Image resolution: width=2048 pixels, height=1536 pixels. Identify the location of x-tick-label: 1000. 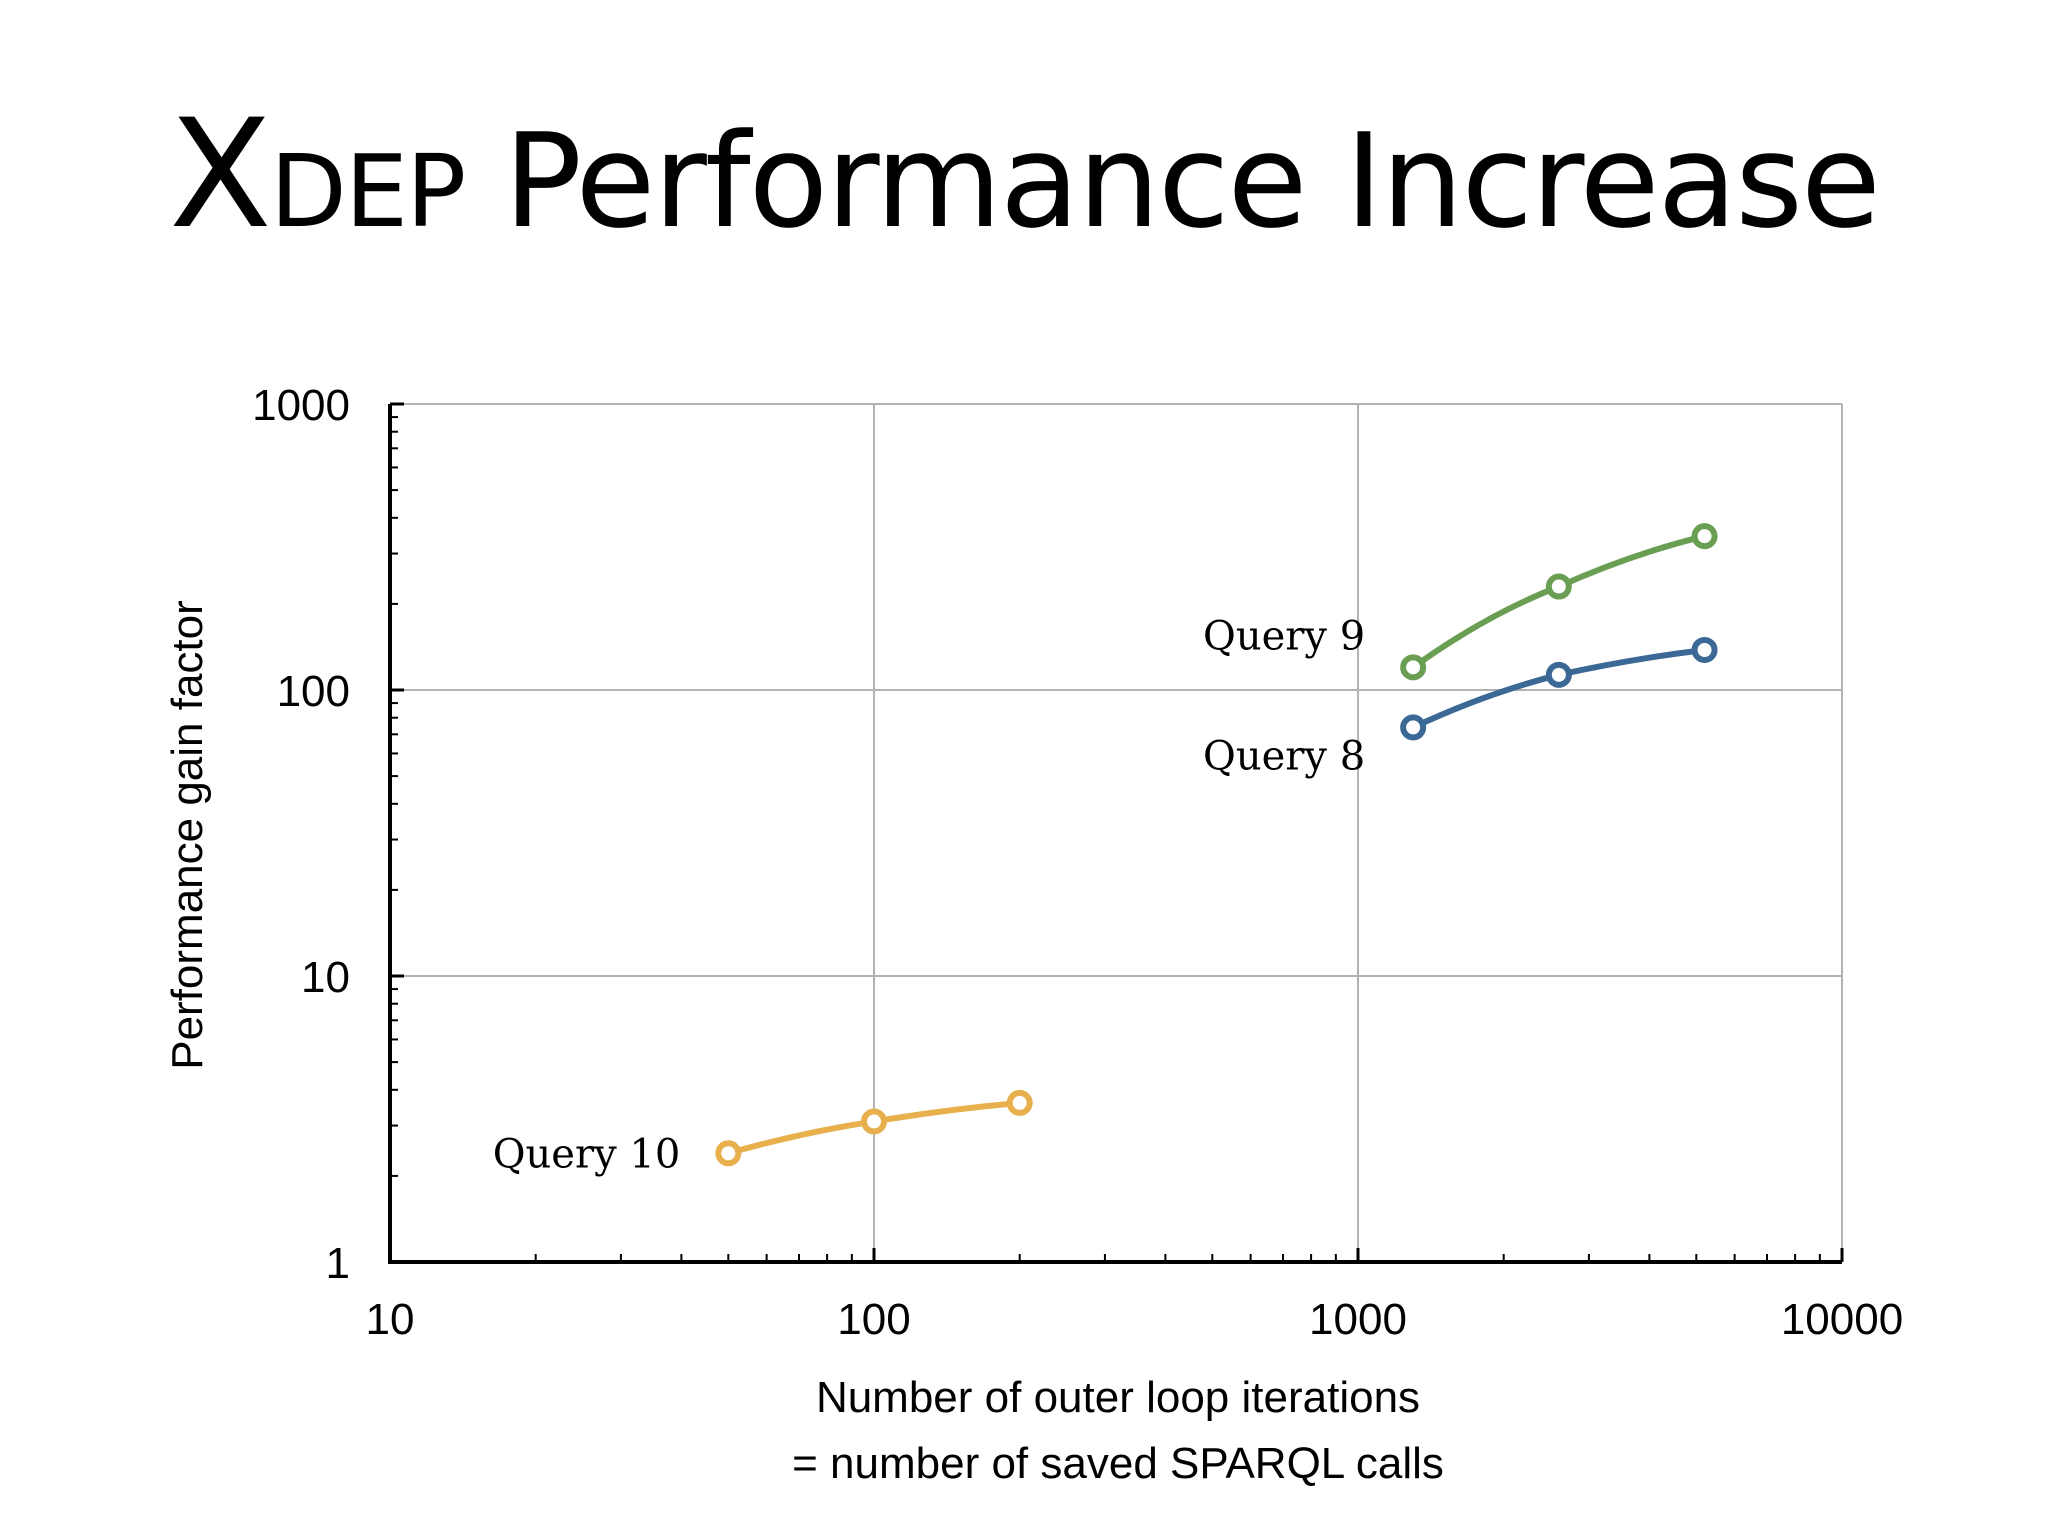
(1358, 1319).